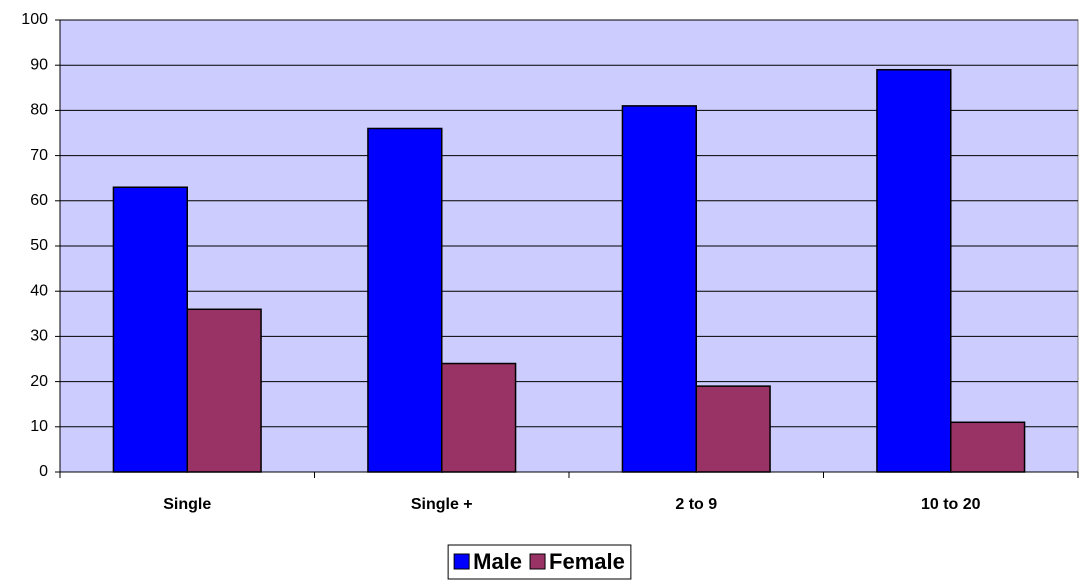 This screenshot has height=580, width=1079. I want to click on y-tick-label: 90, so click(39, 64).